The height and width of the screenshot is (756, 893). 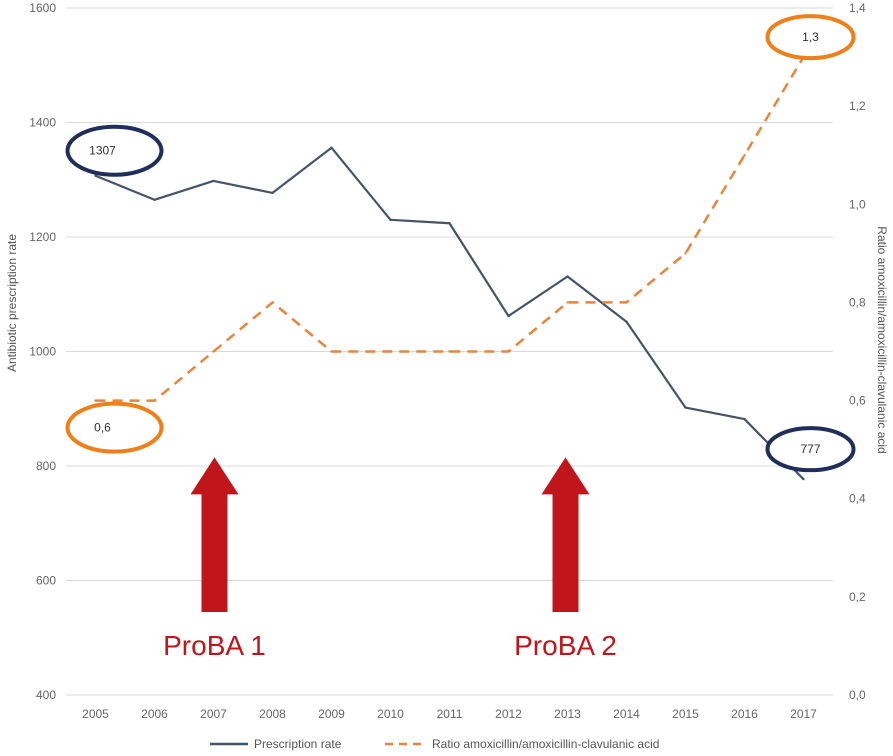 What do you see at coordinates (390, 559) in the screenshot?
I see `annotation-layer: ProBA 1 ProBA 2` at bounding box center [390, 559].